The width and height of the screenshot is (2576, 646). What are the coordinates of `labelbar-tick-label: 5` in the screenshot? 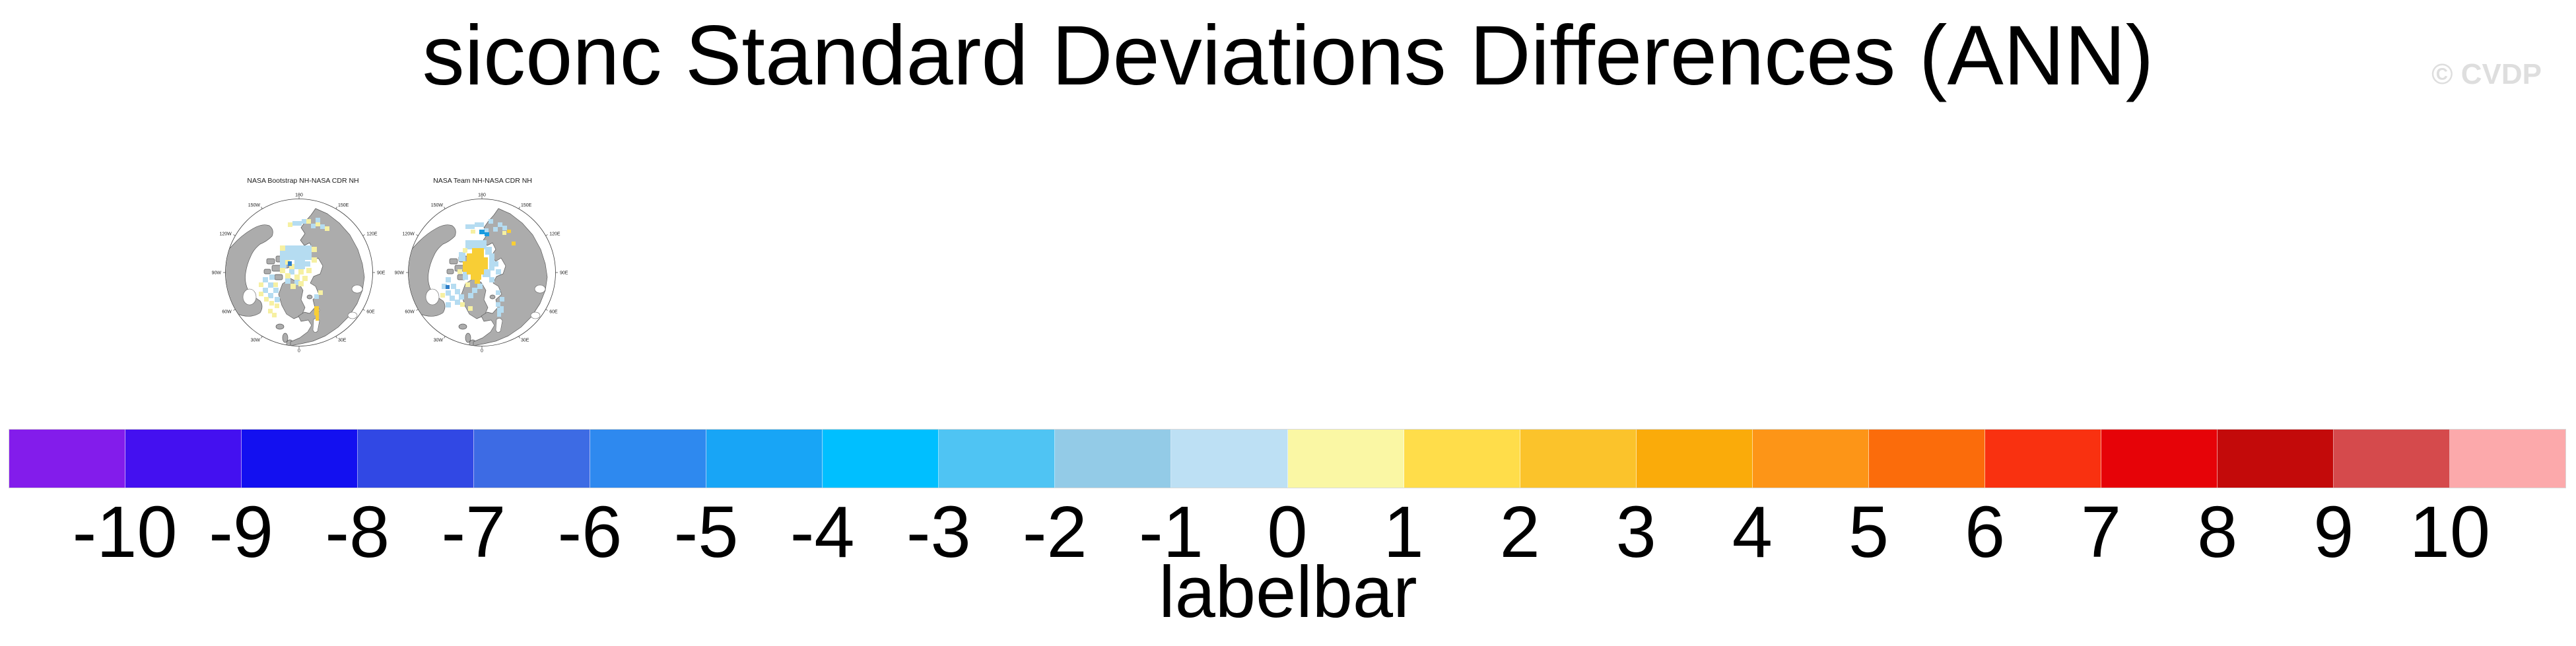 It's located at (1868, 532).